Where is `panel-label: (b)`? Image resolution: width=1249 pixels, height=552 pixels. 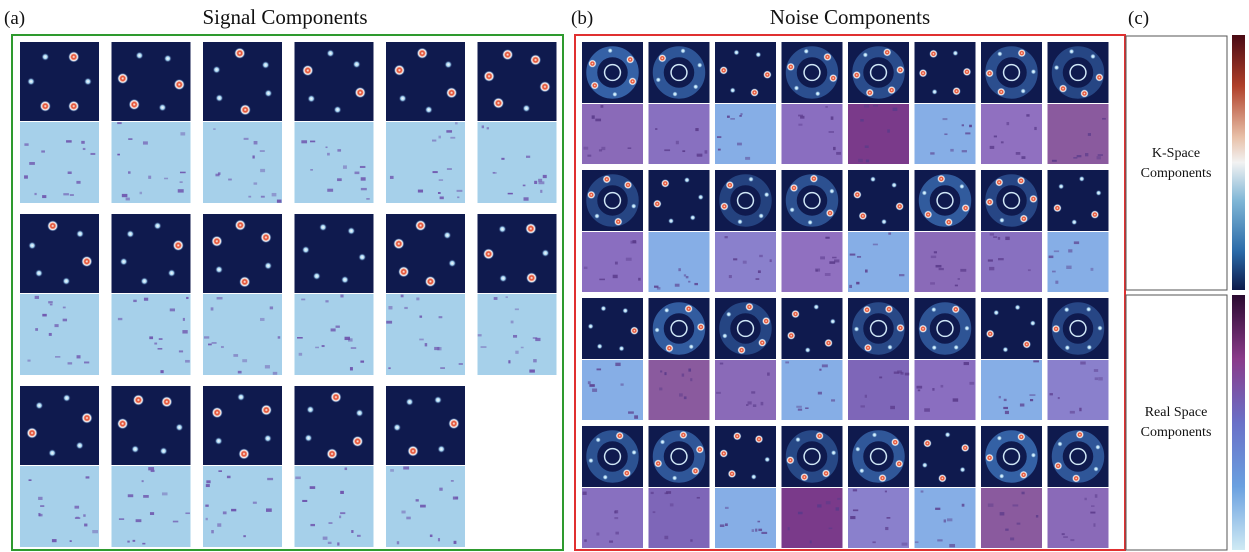 panel-label: (b) is located at coordinates (582, 18).